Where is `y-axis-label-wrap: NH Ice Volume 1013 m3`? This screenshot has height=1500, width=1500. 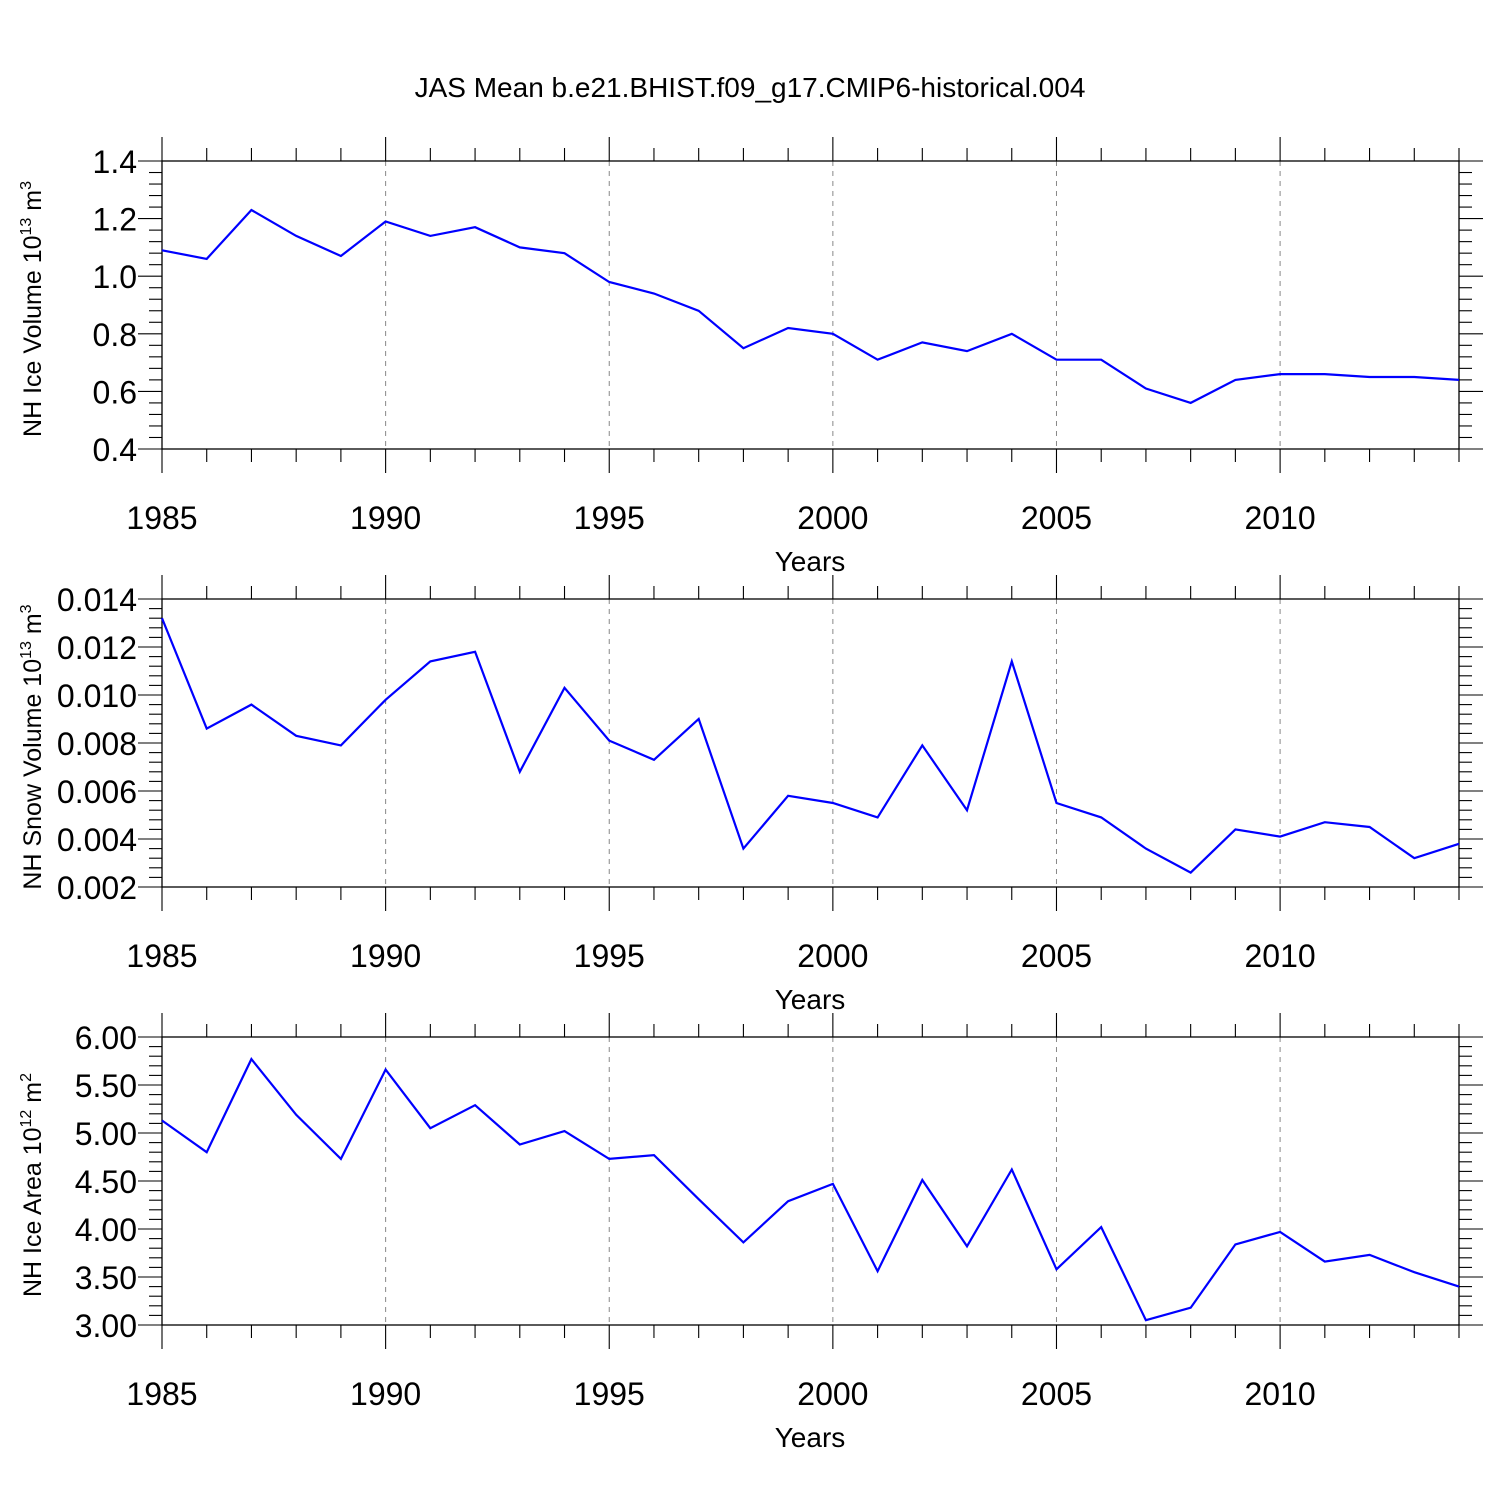 y-axis-label-wrap: NH Ice Volume 1013 m3 is located at coordinates (32, 309).